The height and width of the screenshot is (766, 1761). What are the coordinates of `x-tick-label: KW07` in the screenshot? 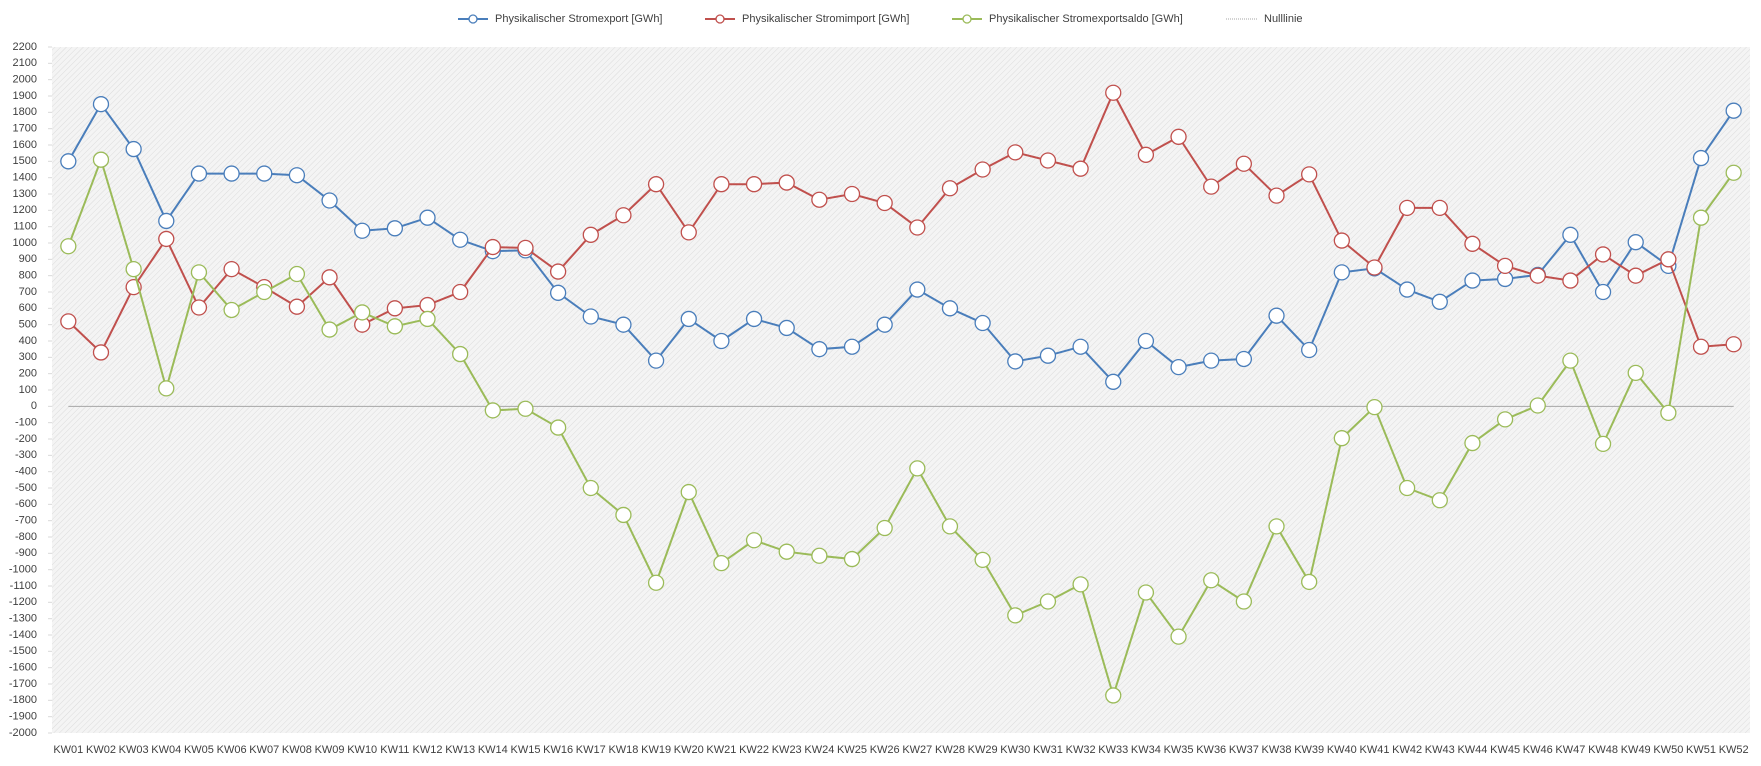 It's located at (264, 750).